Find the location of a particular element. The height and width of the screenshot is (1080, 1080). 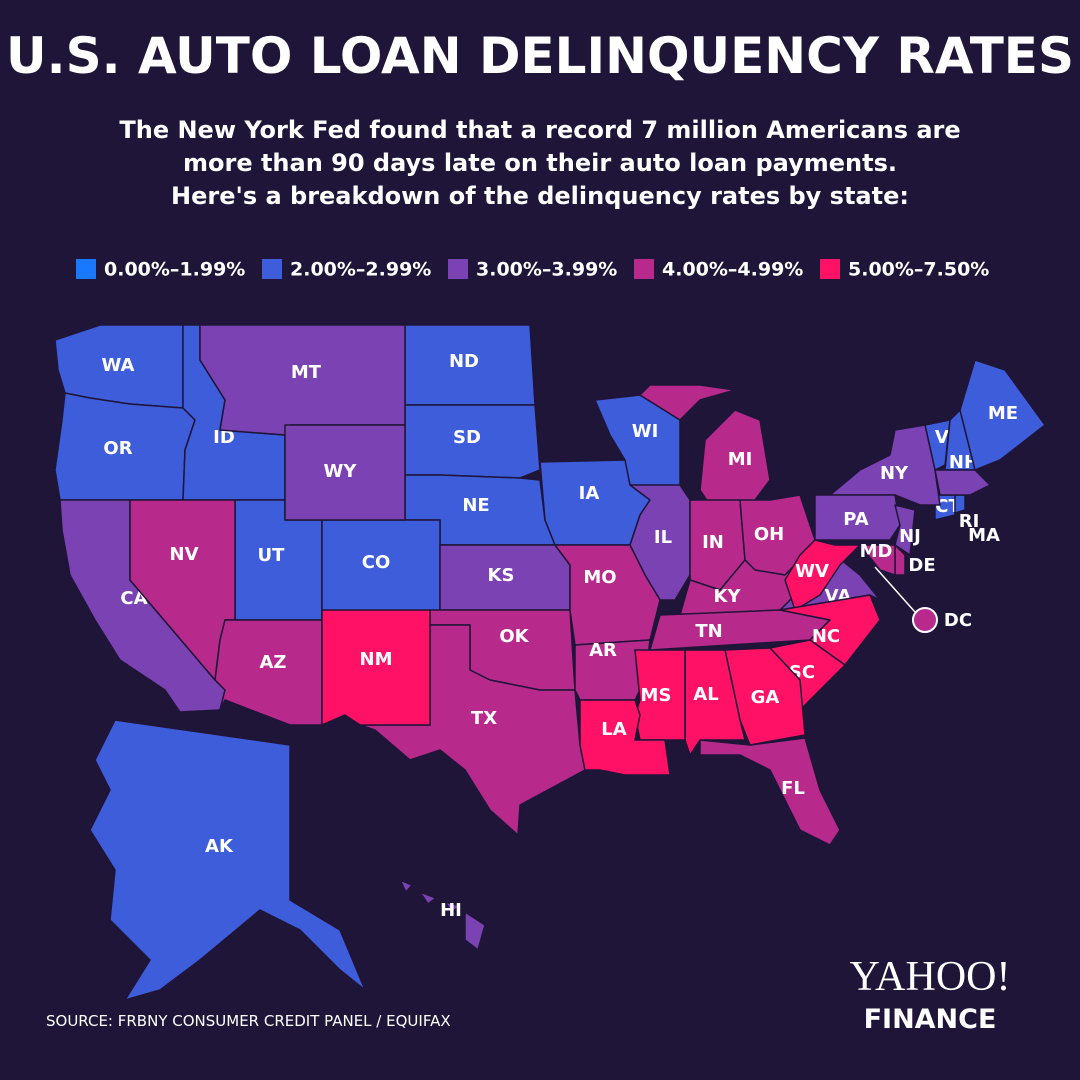

state: NJ is located at coordinates (907, 530).